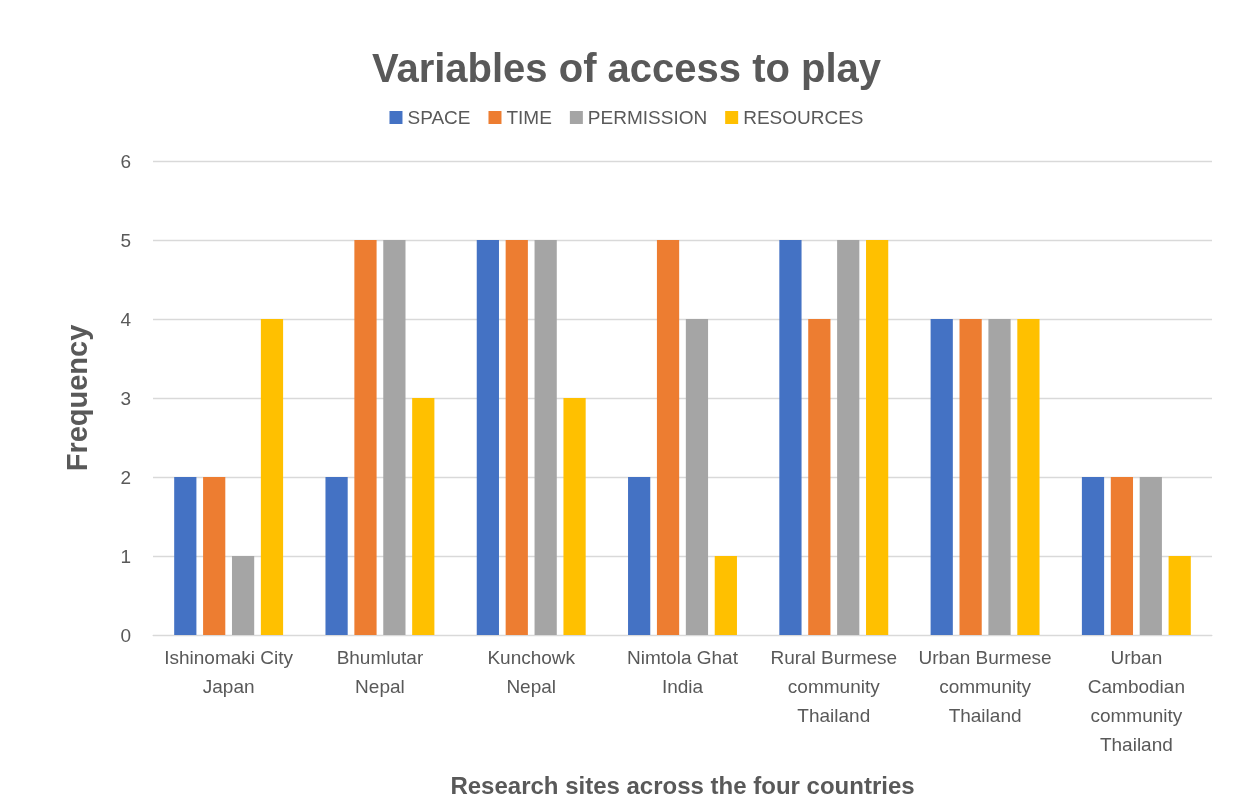  What do you see at coordinates (125, 161) in the screenshot?
I see `y-tick-label: 6` at bounding box center [125, 161].